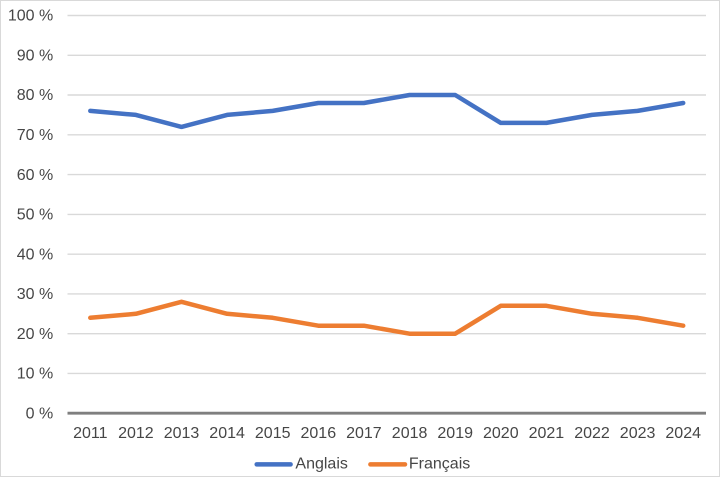  Describe the element at coordinates (35, 254) in the screenshot. I see `svg-text: 40 %` at that location.